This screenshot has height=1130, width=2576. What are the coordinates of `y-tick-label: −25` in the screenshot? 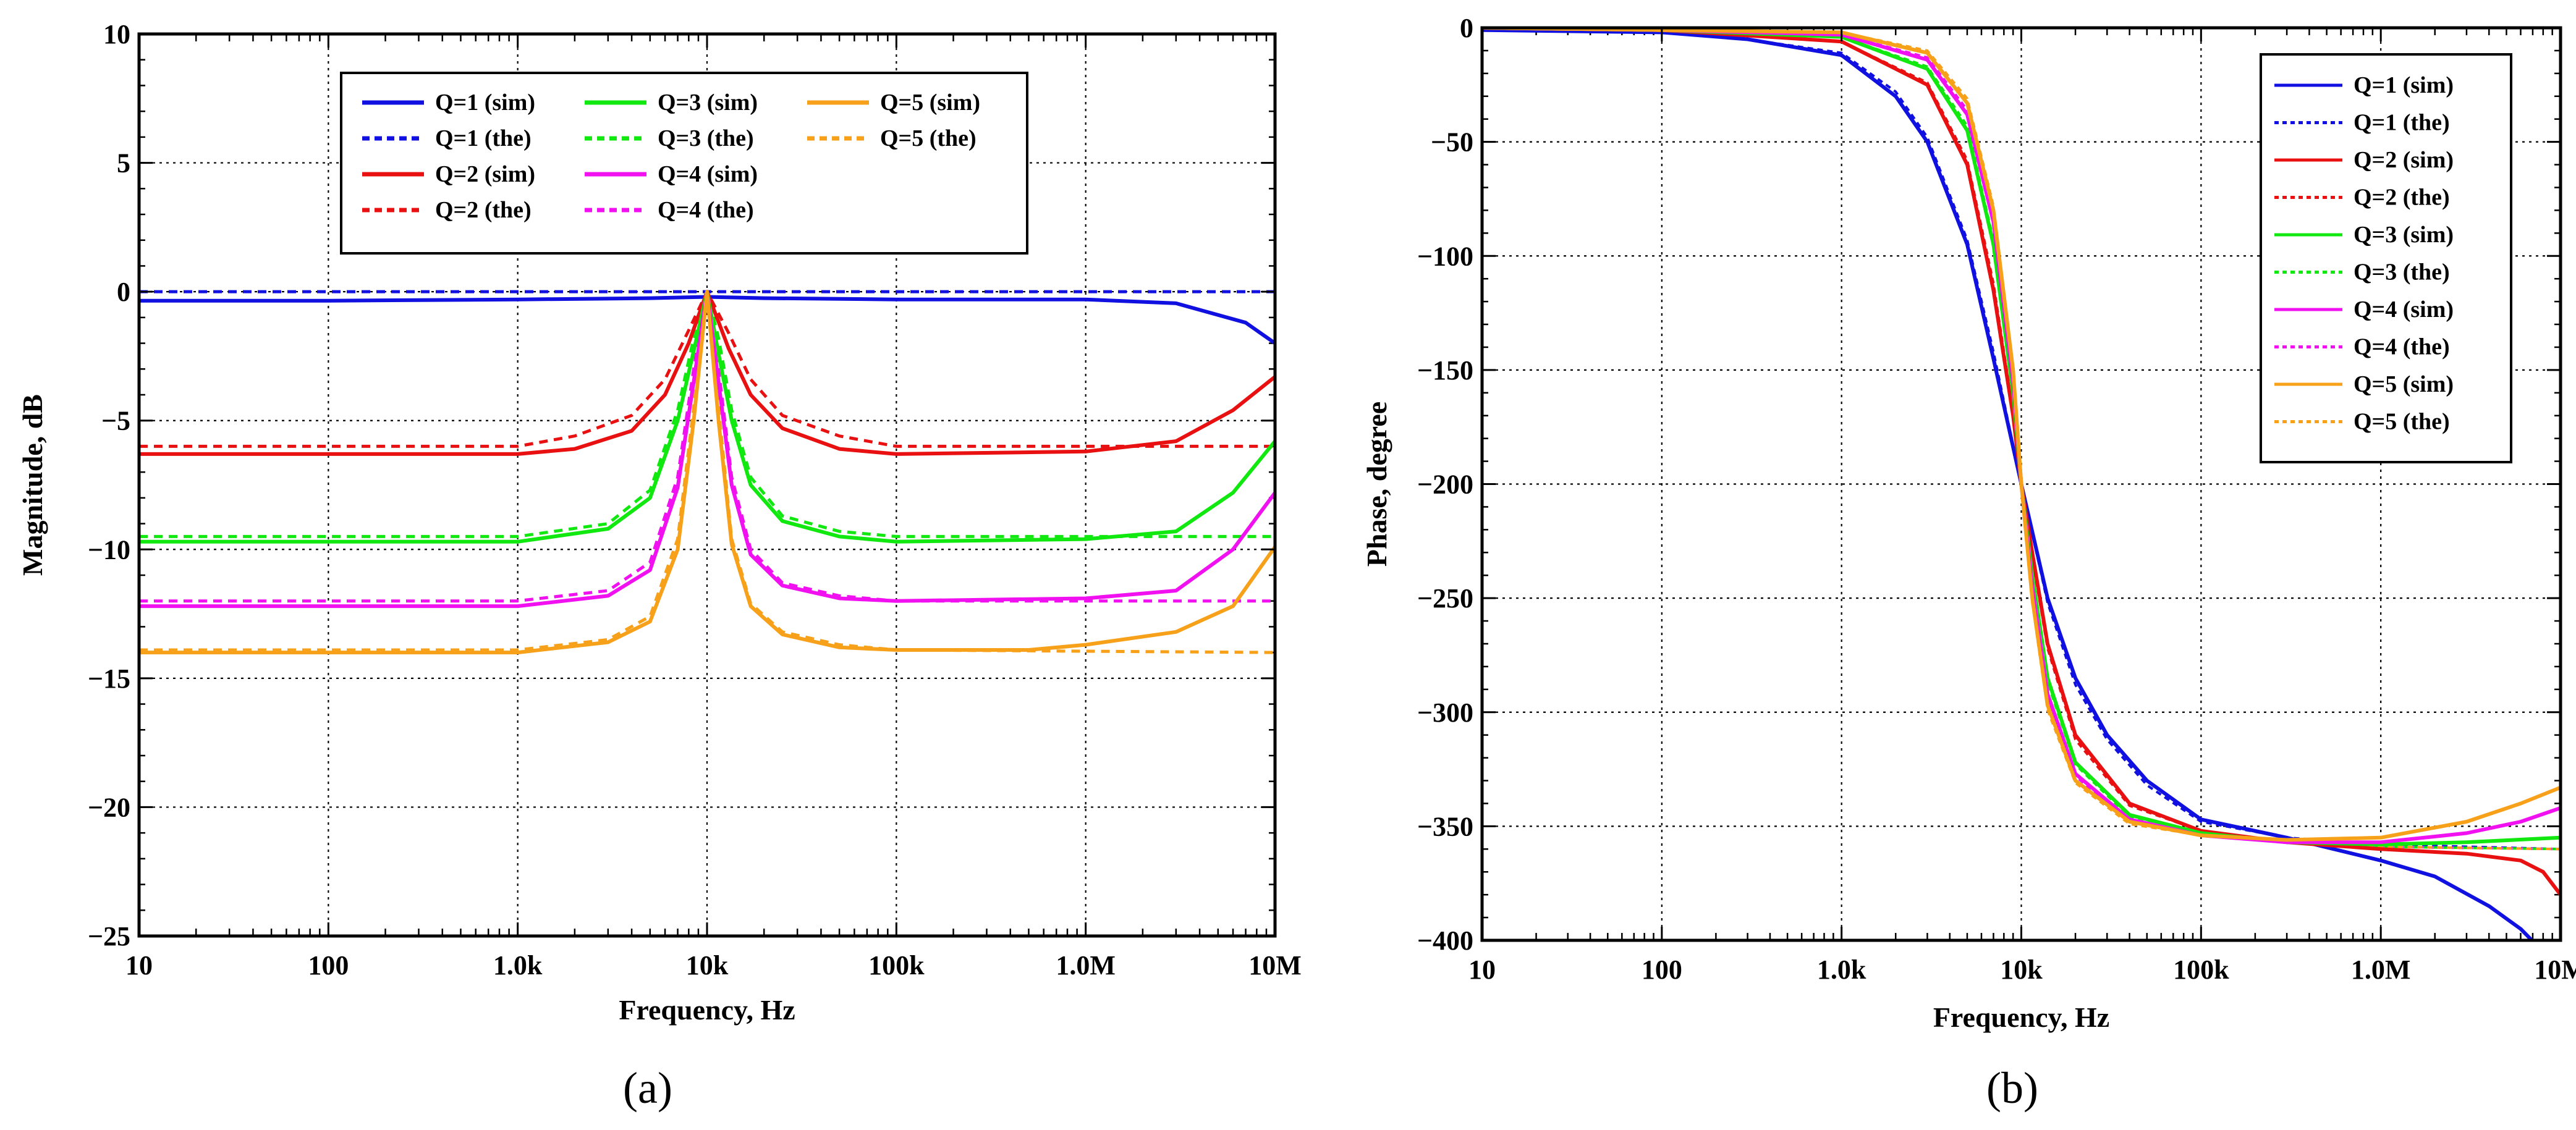 It's located at (109, 936).